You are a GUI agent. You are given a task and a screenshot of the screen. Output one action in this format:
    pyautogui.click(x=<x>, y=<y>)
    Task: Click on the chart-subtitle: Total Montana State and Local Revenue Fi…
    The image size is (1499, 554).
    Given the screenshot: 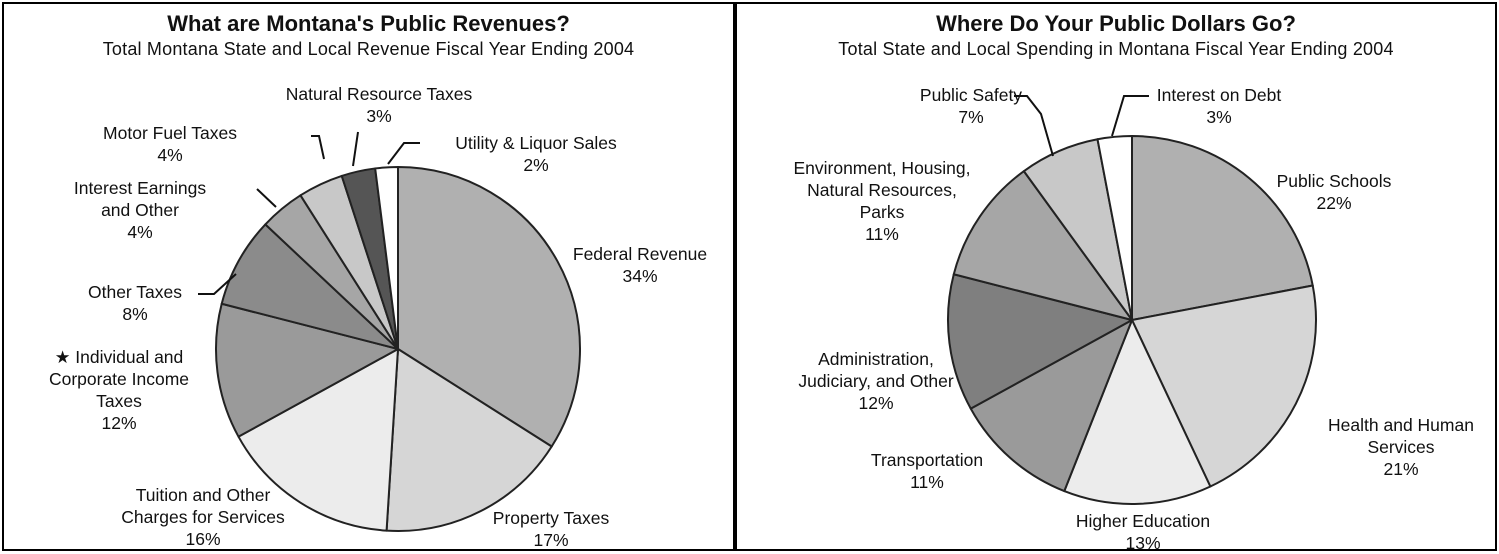 What is the action you would take?
    pyautogui.click(x=368, y=49)
    